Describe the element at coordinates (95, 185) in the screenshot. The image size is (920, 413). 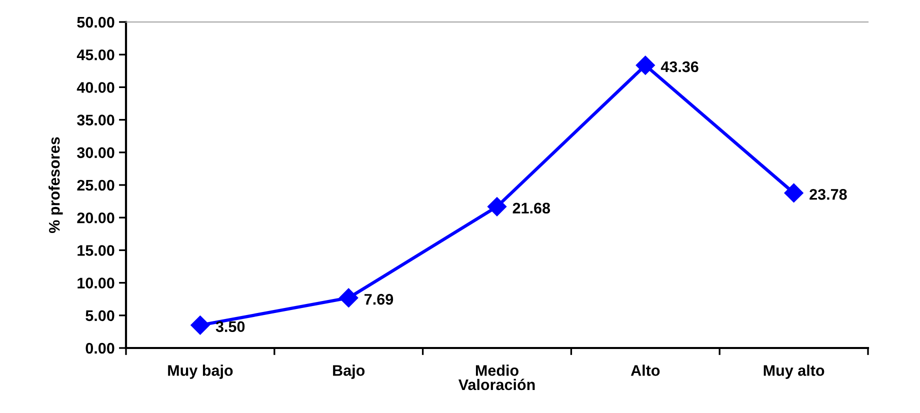
I see `y-tick-label: 25.00` at that location.